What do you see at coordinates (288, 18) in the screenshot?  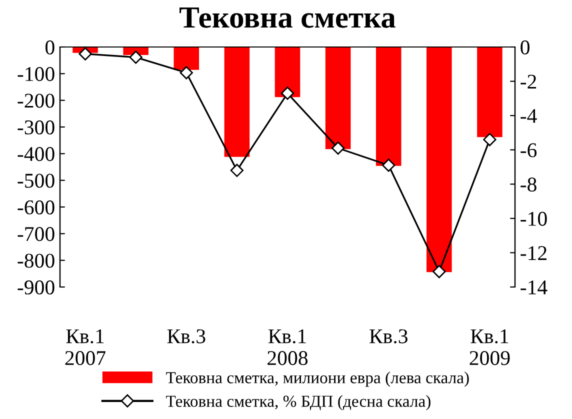 I see `chart-title: Тековна сметка` at bounding box center [288, 18].